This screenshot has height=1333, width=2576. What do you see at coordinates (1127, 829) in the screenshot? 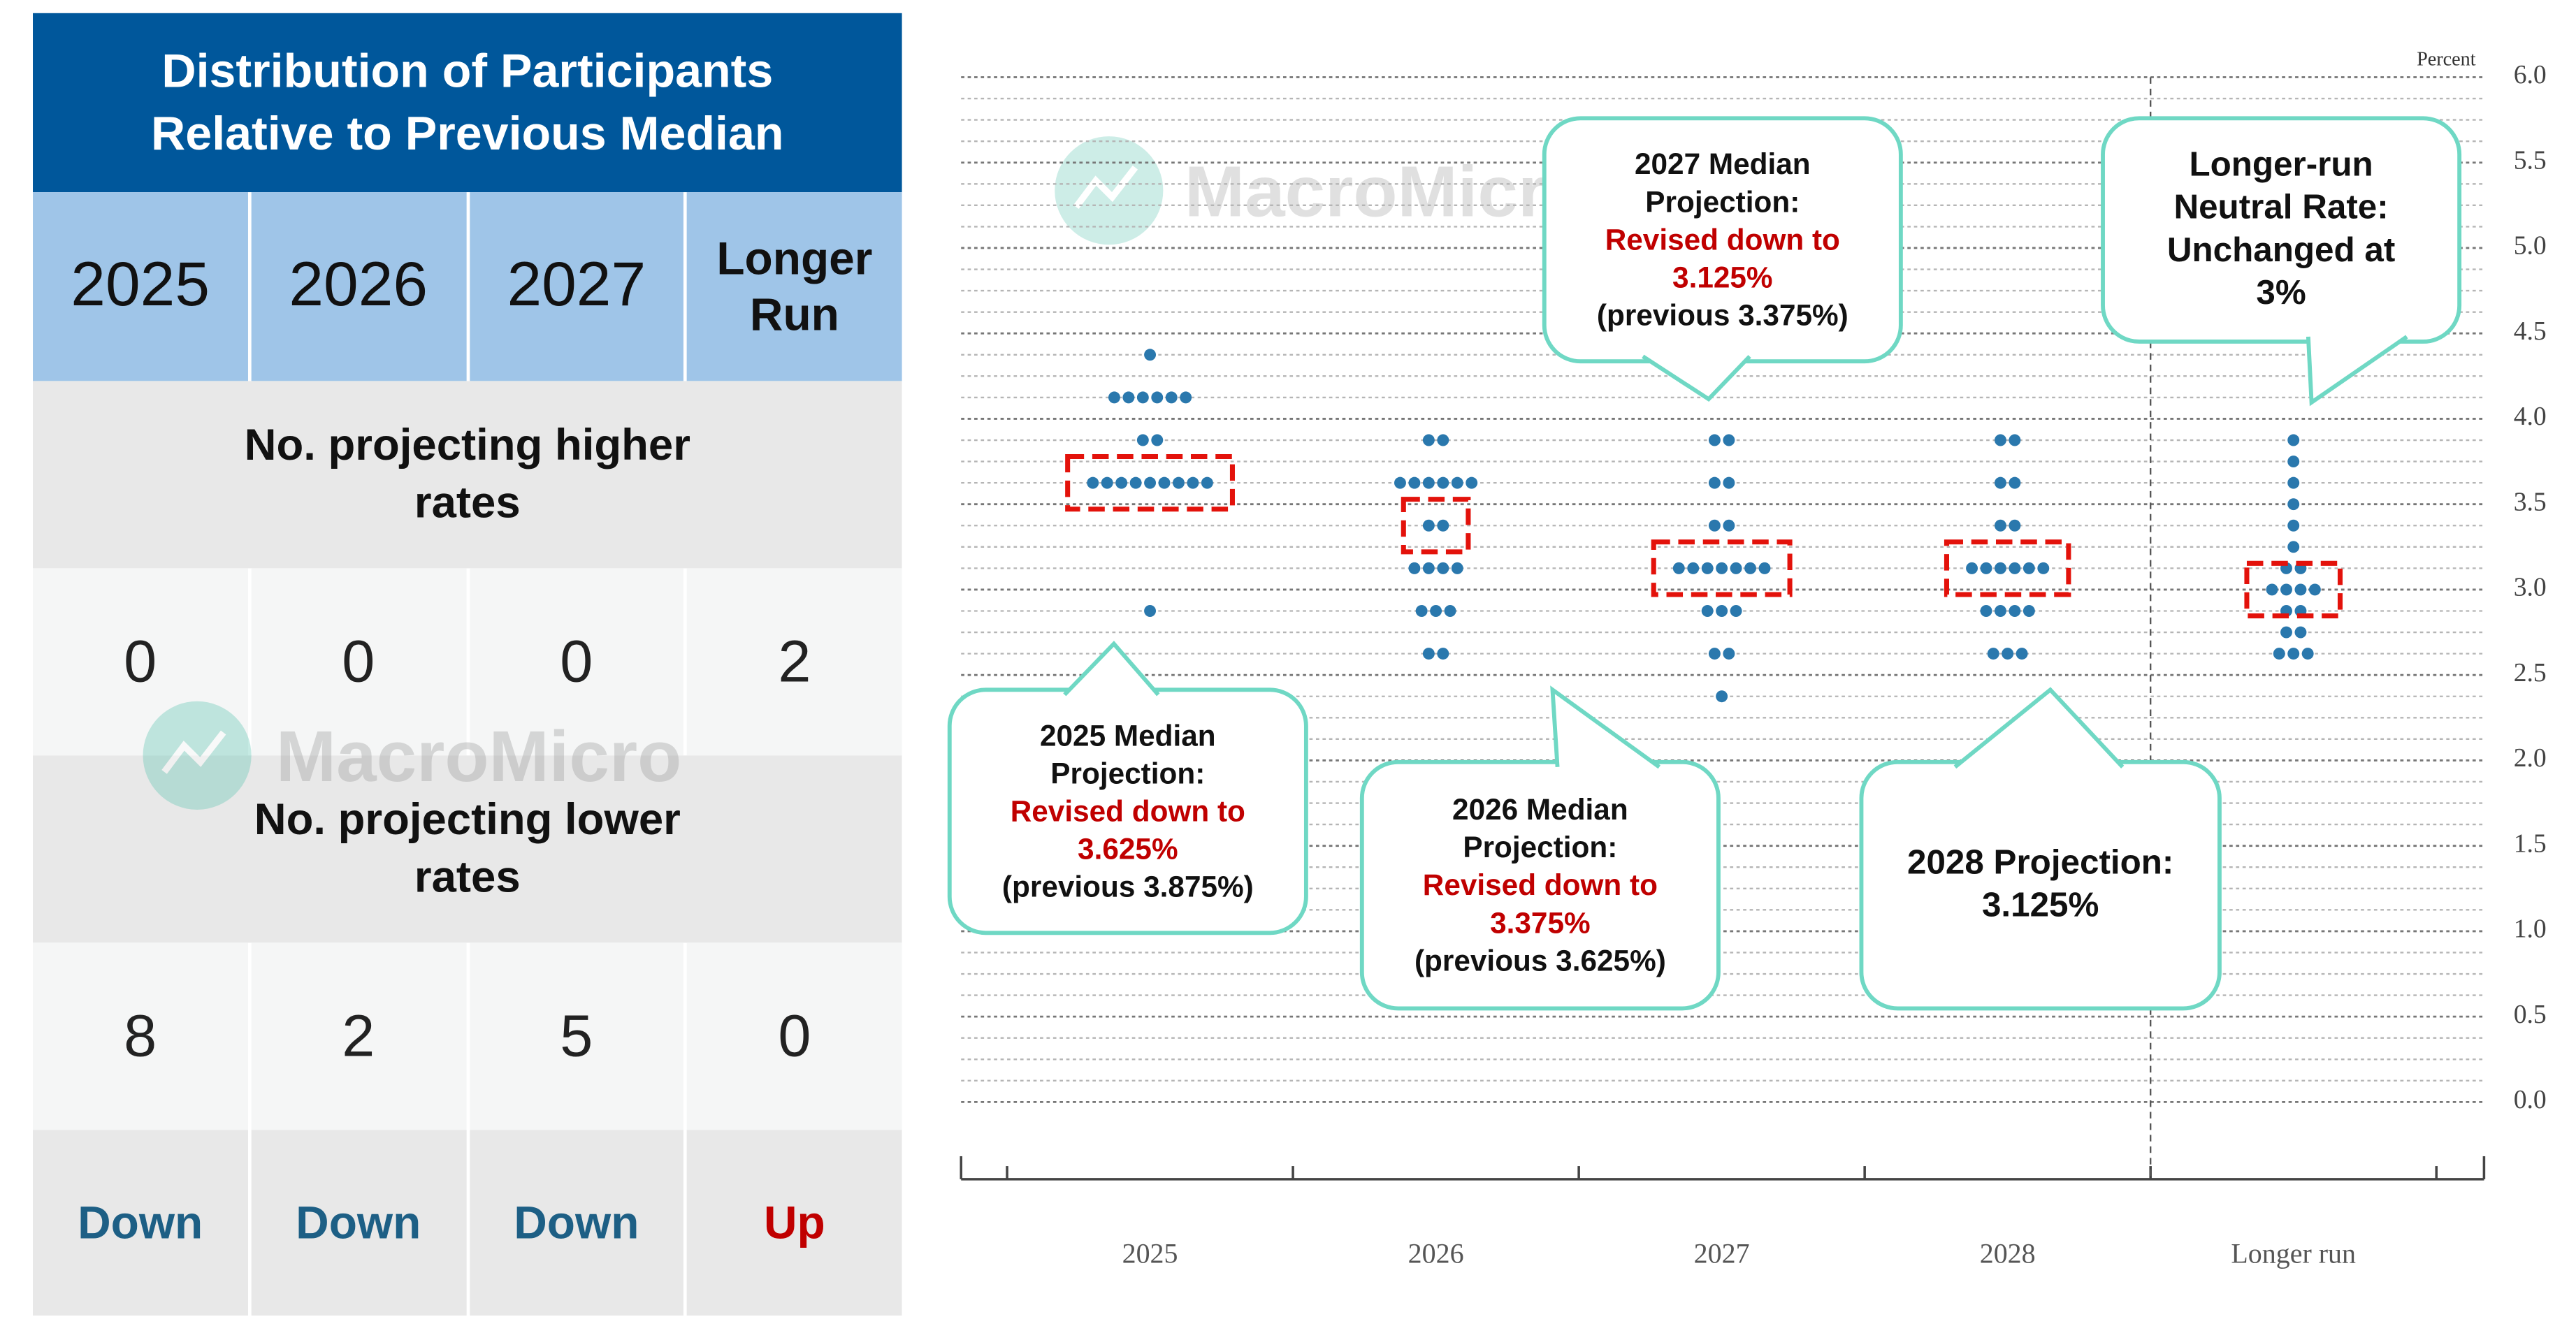
I see `callout-revision: Revised down to 3.625%` at bounding box center [1127, 829].